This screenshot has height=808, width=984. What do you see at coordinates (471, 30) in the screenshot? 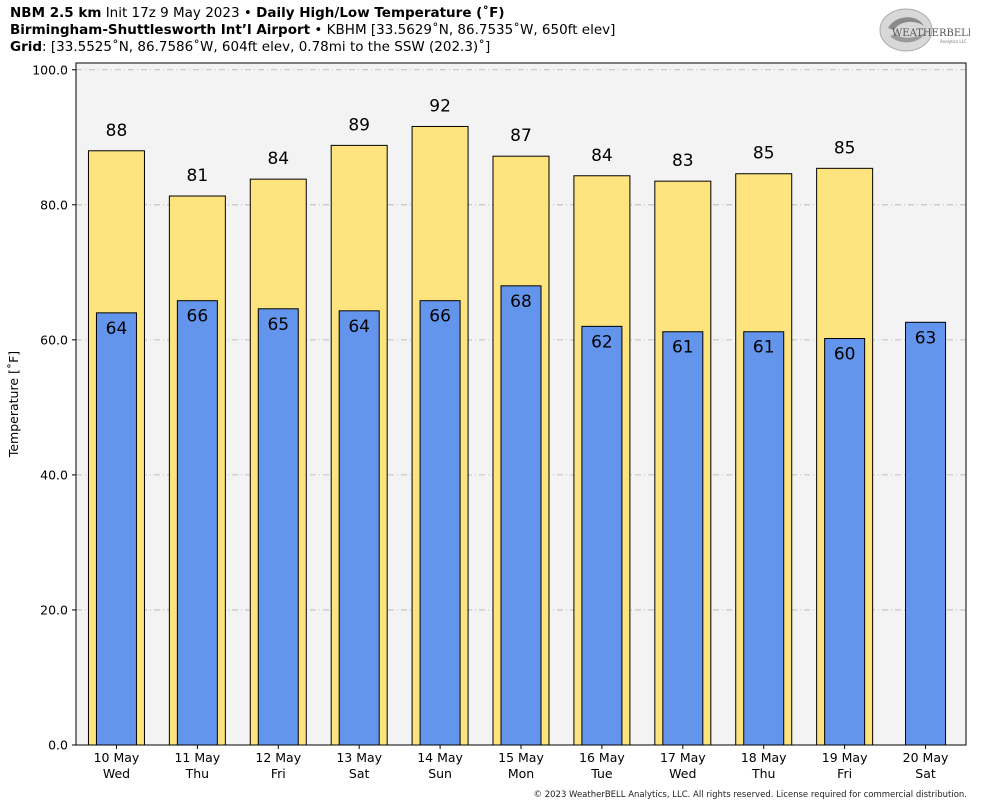
I see `station-details: KBHM [33.5629˚N, 86.7535˚W, 650ft elev]` at bounding box center [471, 30].